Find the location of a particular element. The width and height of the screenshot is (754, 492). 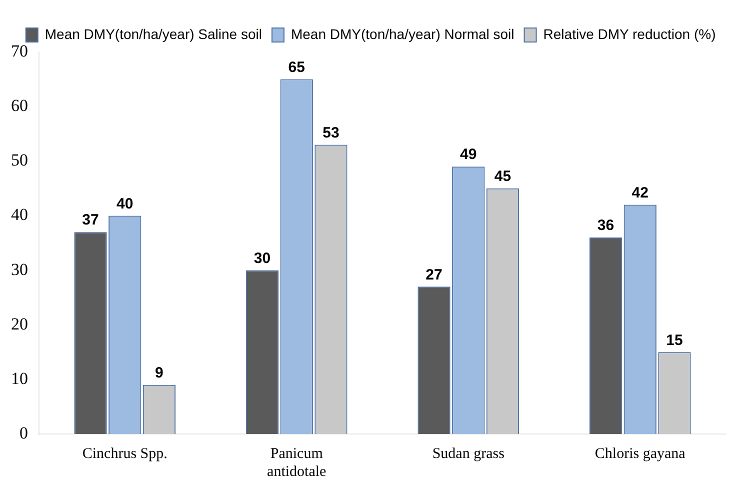

y-tick-label: 70 is located at coordinates (19, 50).